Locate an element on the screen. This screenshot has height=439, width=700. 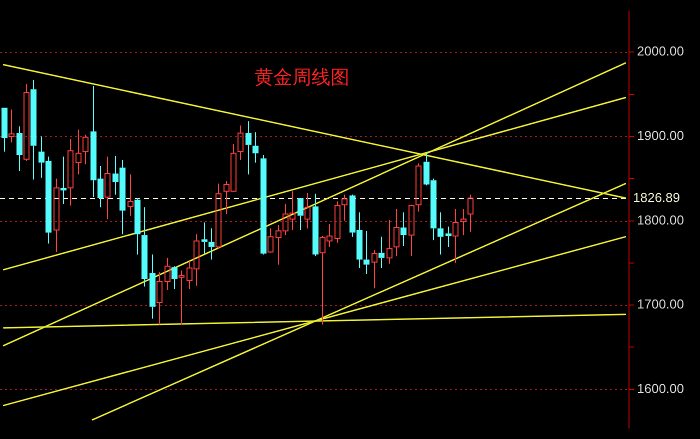
text: 黄金周线图 is located at coordinates (302, 77).